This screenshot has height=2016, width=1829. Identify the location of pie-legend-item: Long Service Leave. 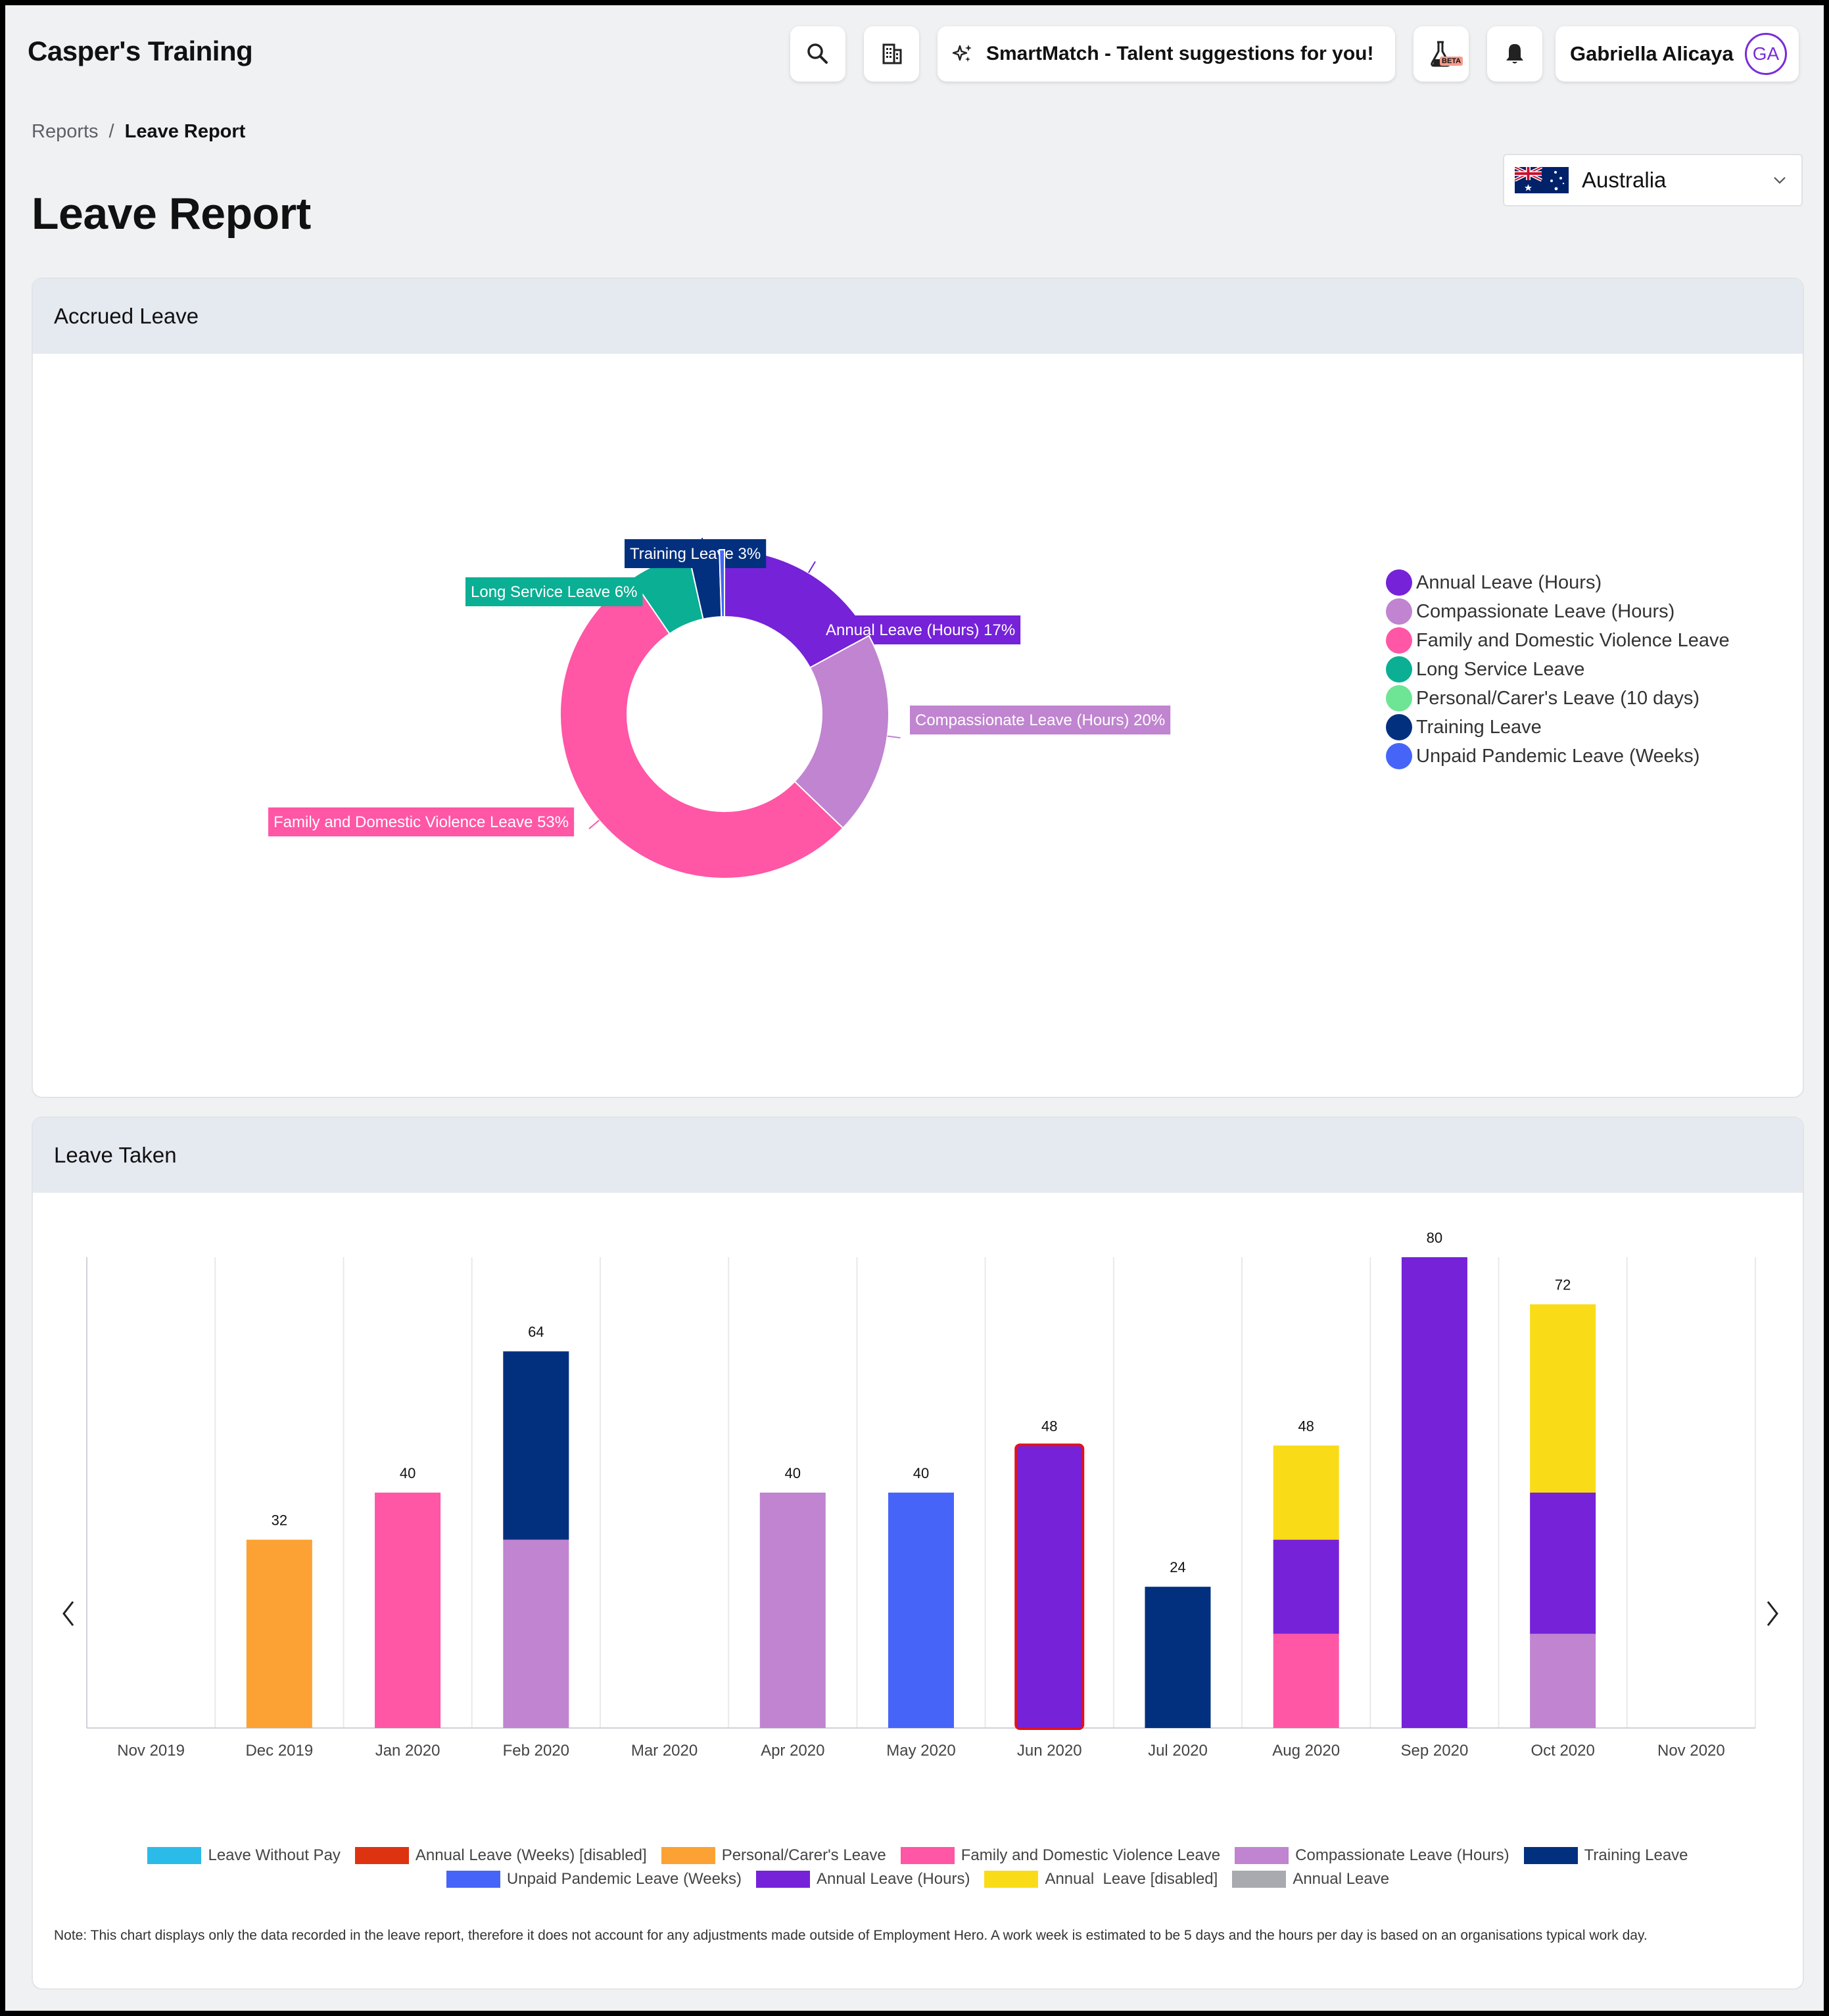
(1558, 669).